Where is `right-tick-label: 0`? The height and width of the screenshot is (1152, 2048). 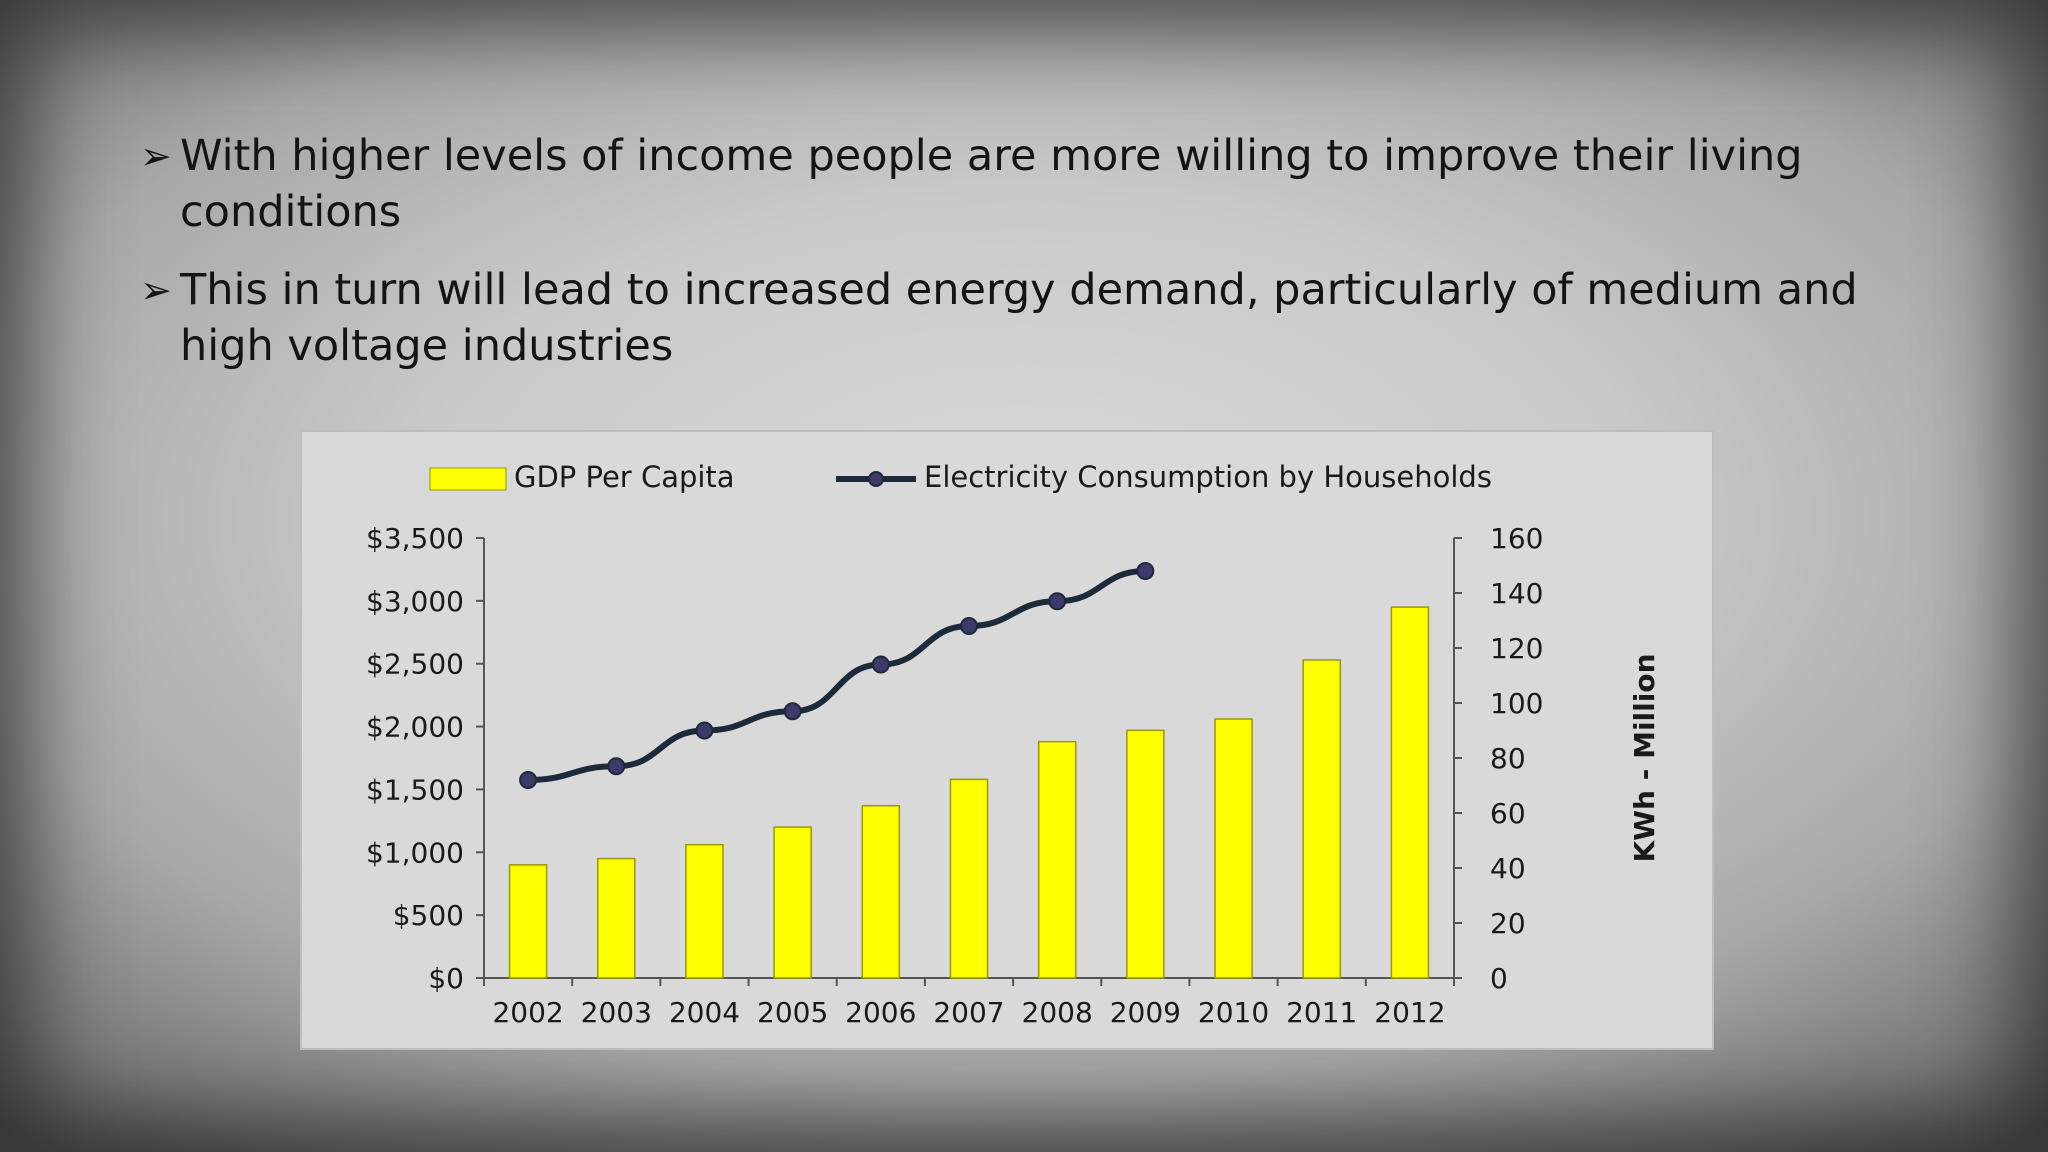
right-tick-label: 0 is located at coordinates (1499, 978).